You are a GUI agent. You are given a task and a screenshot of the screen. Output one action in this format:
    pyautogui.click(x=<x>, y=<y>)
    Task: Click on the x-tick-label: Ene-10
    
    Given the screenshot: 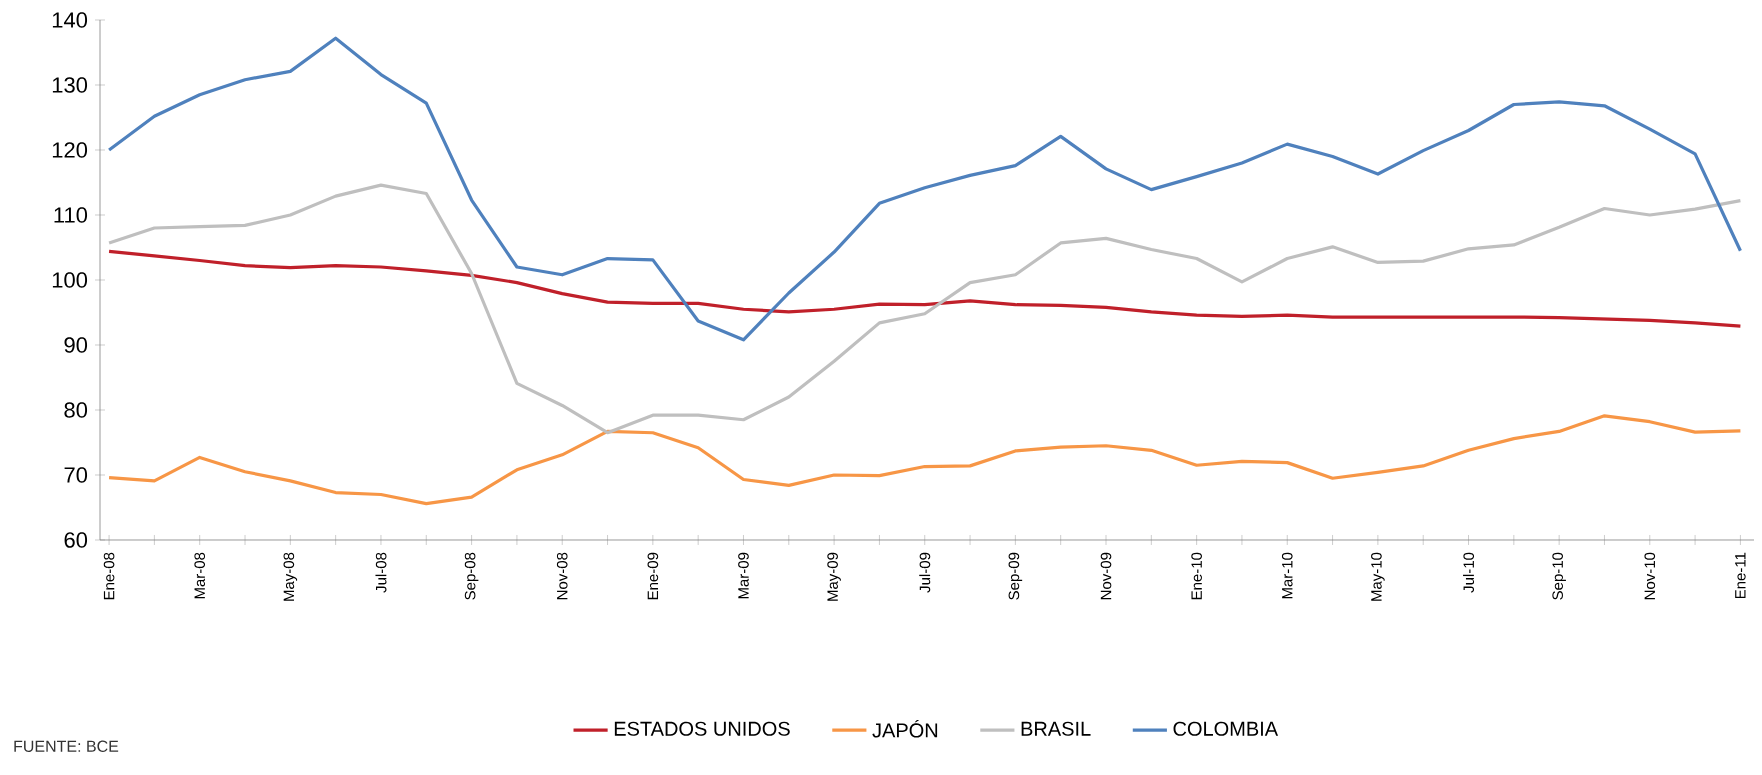 What is the action you would take?
    pyautogui.click(x=1196, y=576)
    